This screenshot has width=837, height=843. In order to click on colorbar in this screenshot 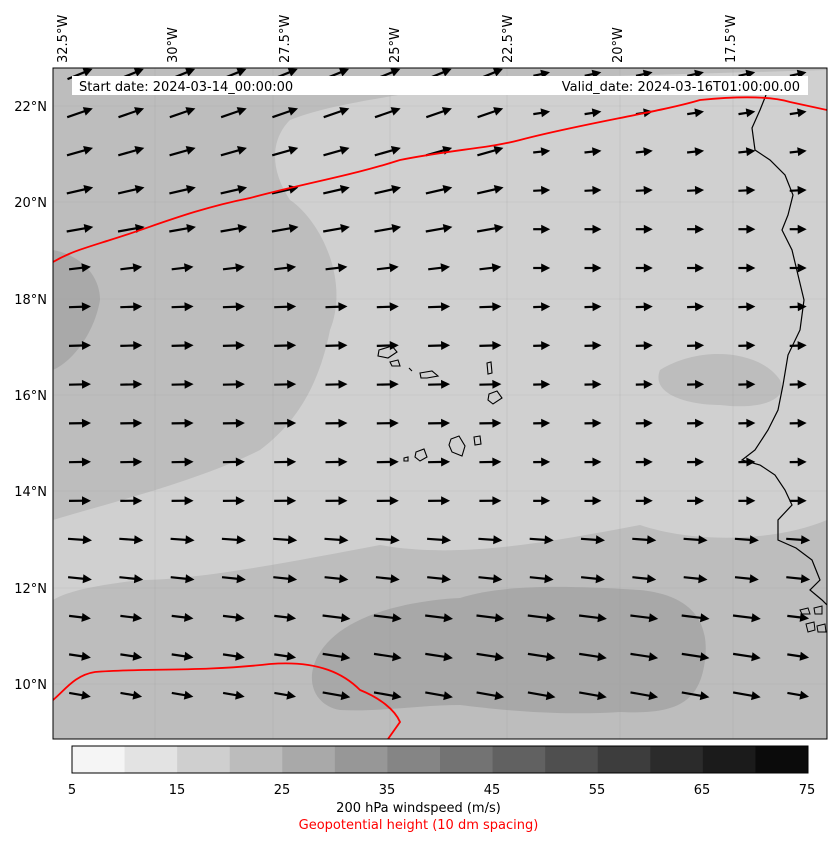, I will do `click(440, 759)`.